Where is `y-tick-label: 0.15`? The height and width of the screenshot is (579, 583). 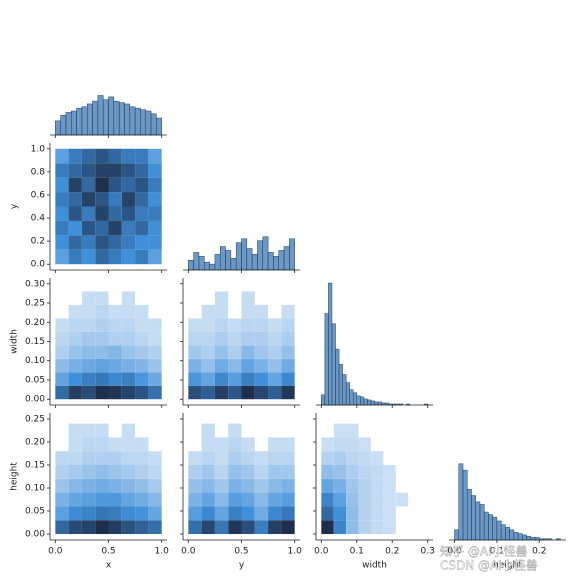
y-tick-label: 0.15 is located at coordinates (35, 342).